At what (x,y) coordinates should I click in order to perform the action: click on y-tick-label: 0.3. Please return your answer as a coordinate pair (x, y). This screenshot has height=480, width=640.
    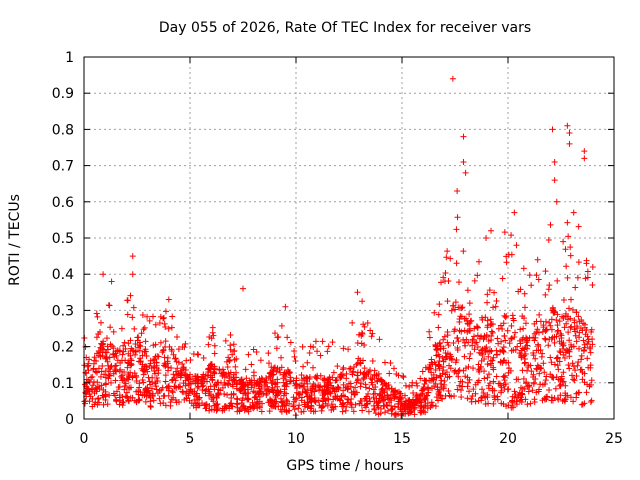
    Looking at the image, I should click on (63, 311).